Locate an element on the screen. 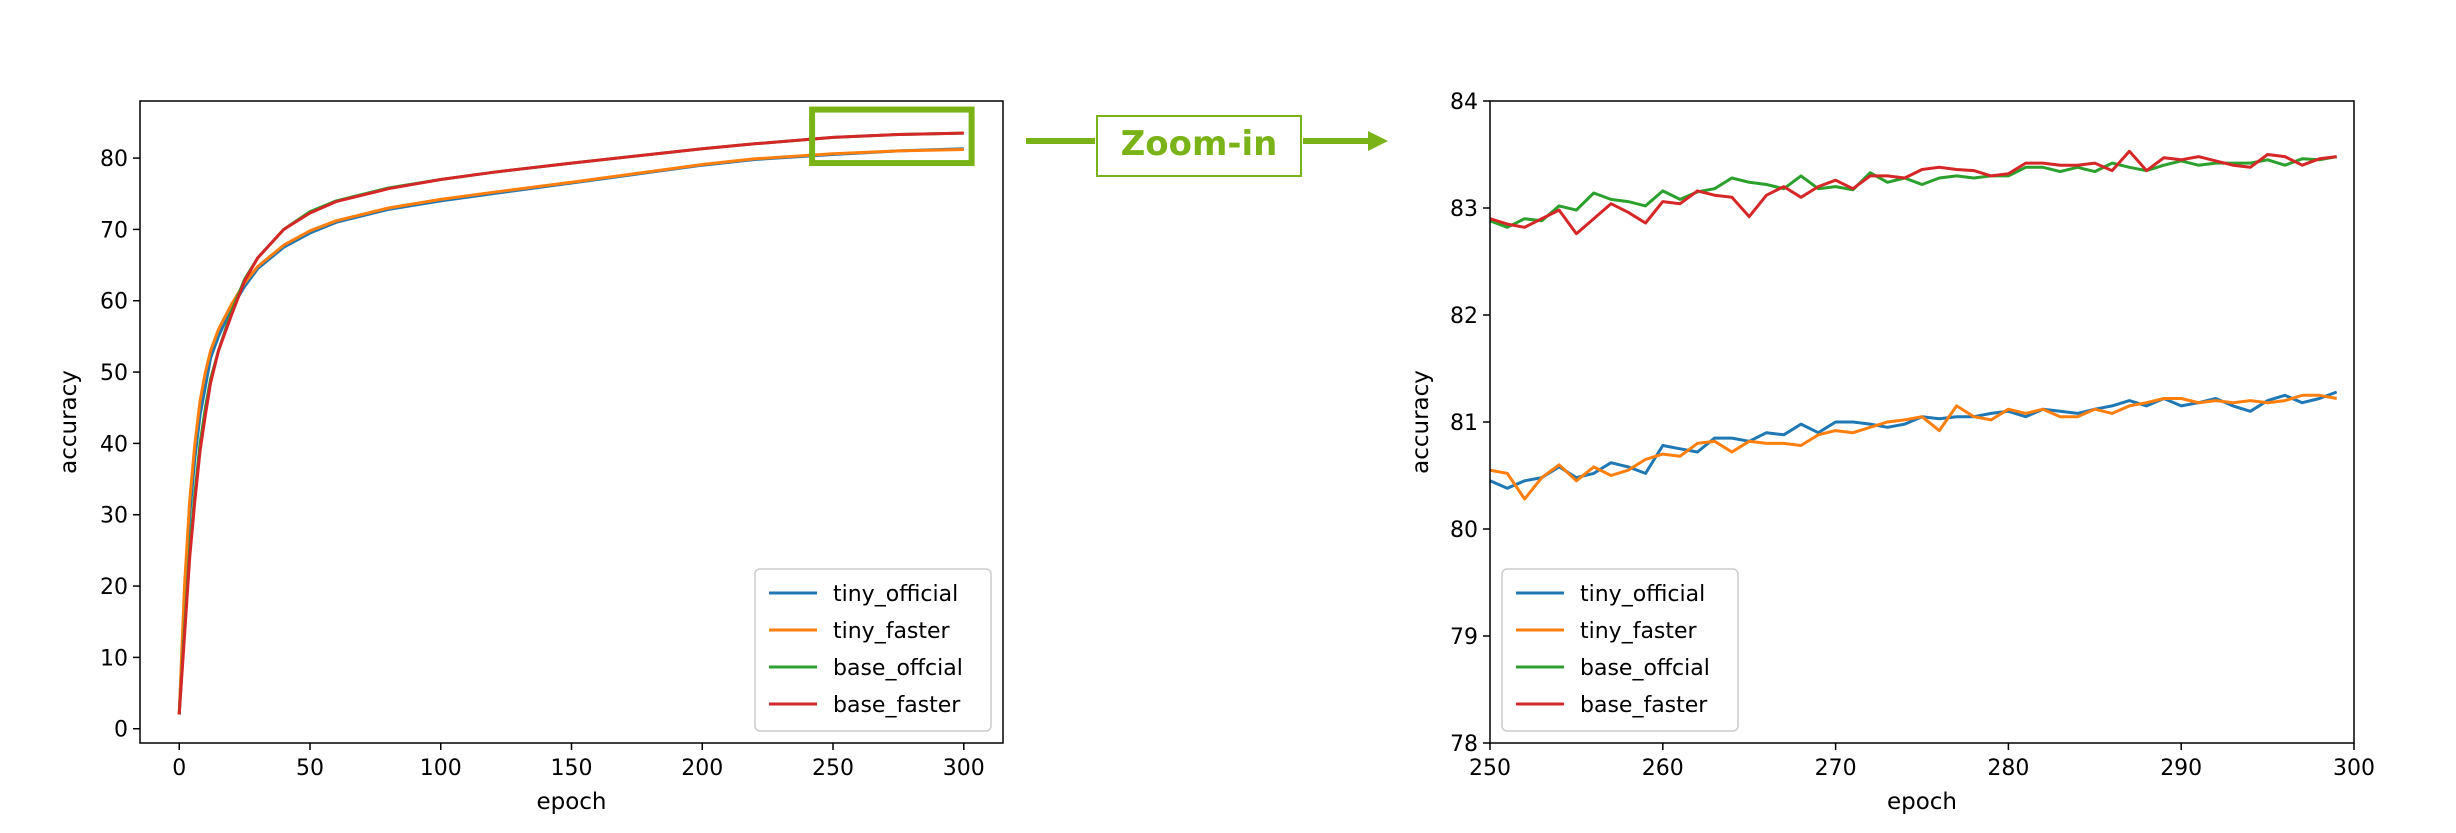  x-tick-label: 100 is located at coordinates (441, 768).